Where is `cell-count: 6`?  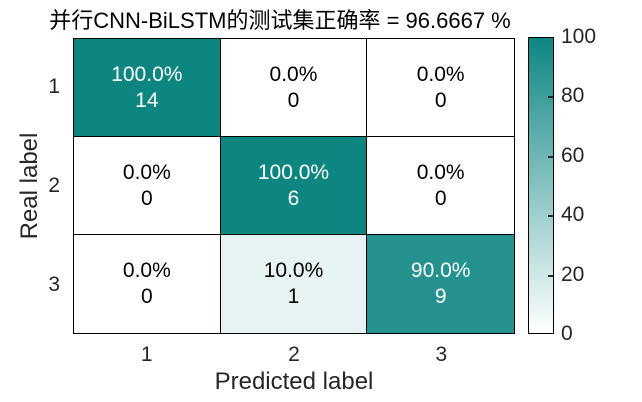
cell-count: 6 is located at coordinates (293, 198).